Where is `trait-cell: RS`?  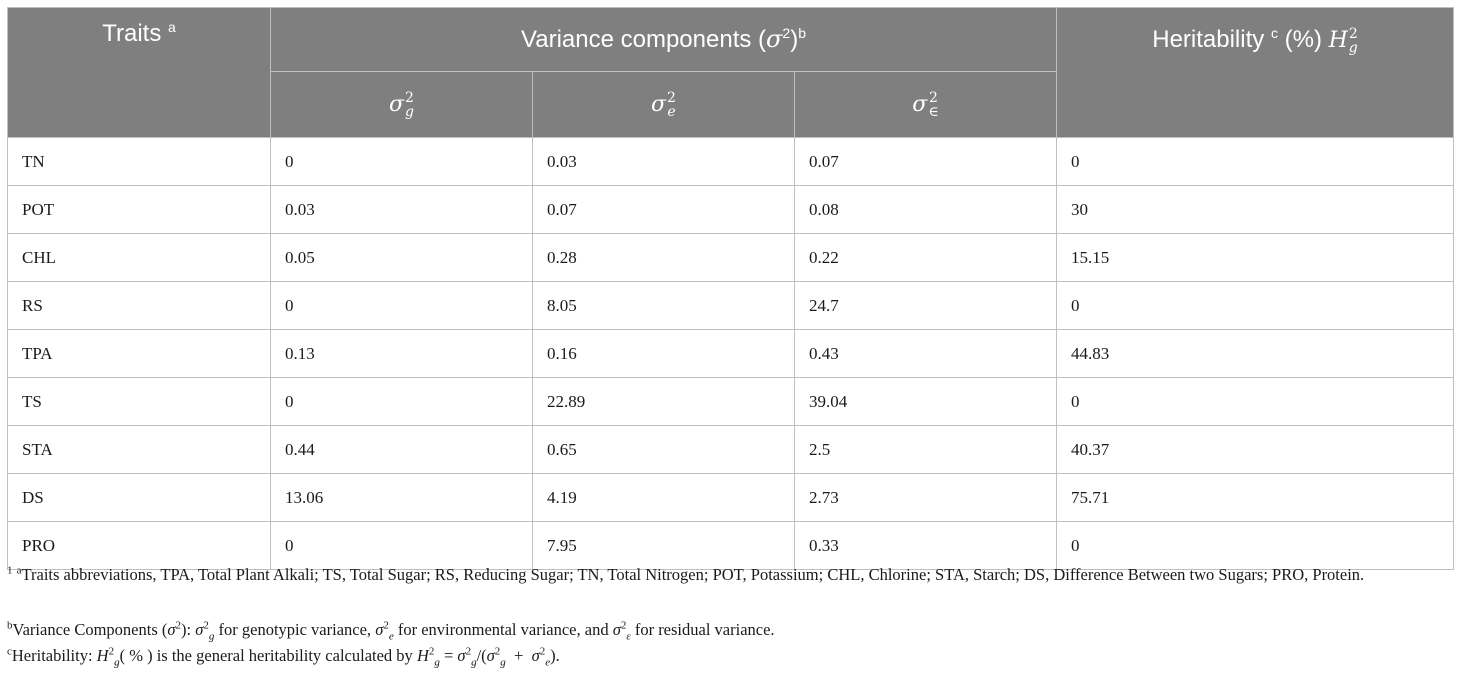
trait-cell: RS is located at coordinates (139, 305).